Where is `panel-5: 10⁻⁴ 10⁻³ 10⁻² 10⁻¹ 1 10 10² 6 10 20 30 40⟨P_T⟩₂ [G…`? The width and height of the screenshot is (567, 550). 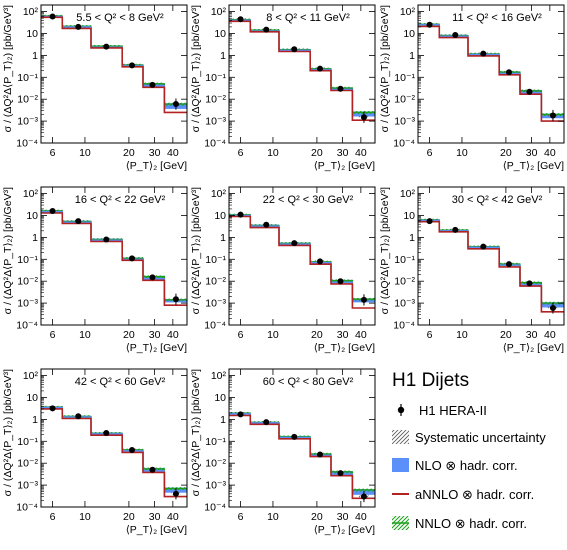 panel-5: 10⁻⁴ 10⁻³ 10⁻² 10⁻¹ 1 10 10² 6 10 20 30 40⟨P_T⟩₂ [G… is located at coordinates (283, 270).